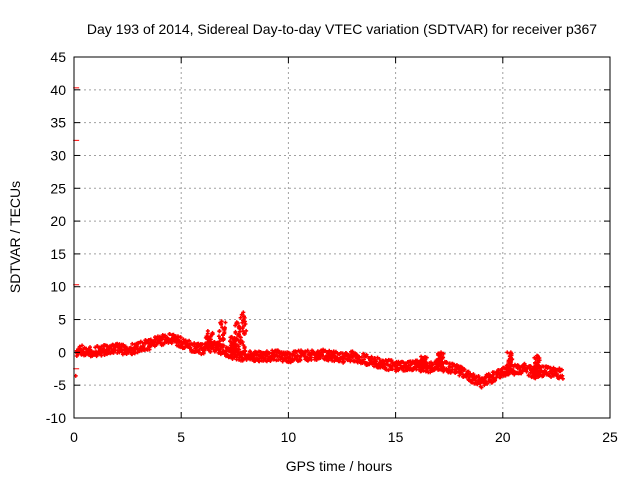  Describe the element at coordinates (58, 123) in the screenshot. I see `y-tick-label: 35` at that location.